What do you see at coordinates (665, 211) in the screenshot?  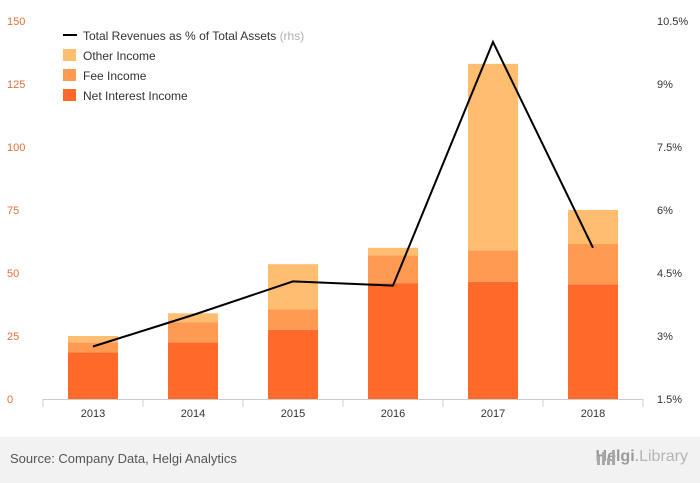 I see `y-right-tick-label: 6%` at bounding box center [665, 211].